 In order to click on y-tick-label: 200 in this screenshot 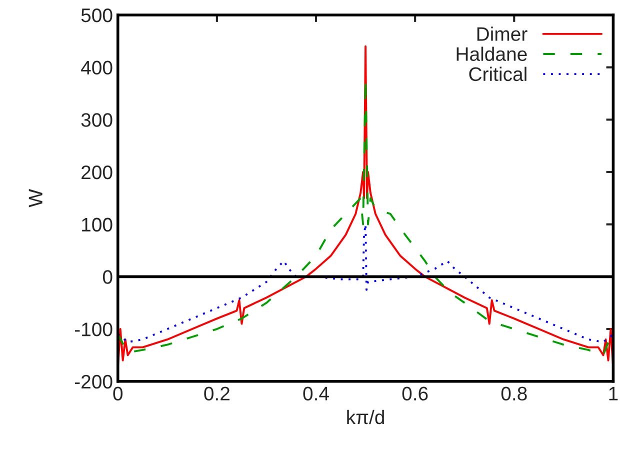, I will do `click(97, 172)`.